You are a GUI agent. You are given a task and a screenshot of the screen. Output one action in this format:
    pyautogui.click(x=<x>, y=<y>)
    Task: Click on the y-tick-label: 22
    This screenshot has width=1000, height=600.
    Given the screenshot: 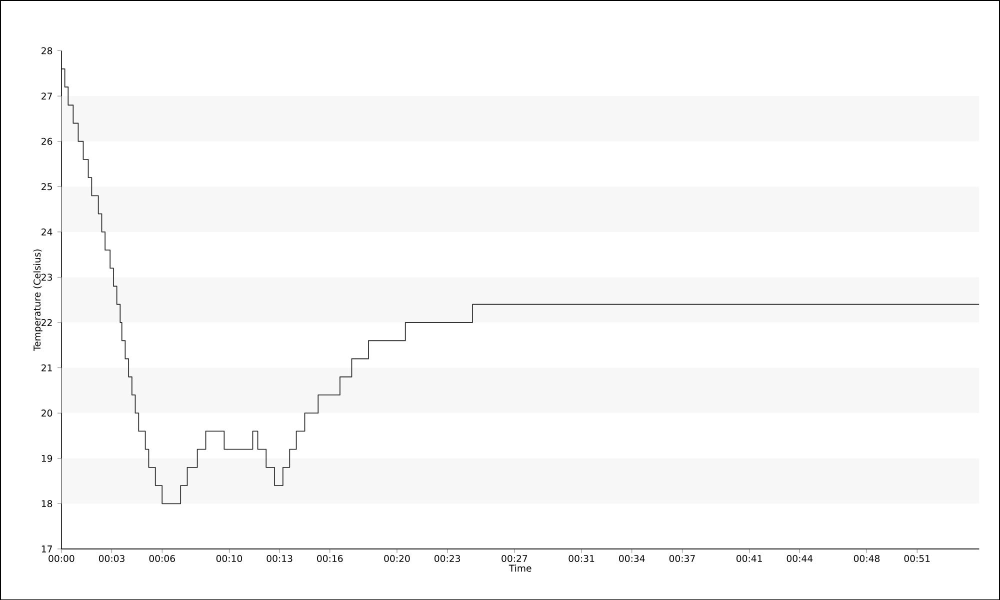 What is the action you would take?
    pyautogui.click(x=47, y=322)
    